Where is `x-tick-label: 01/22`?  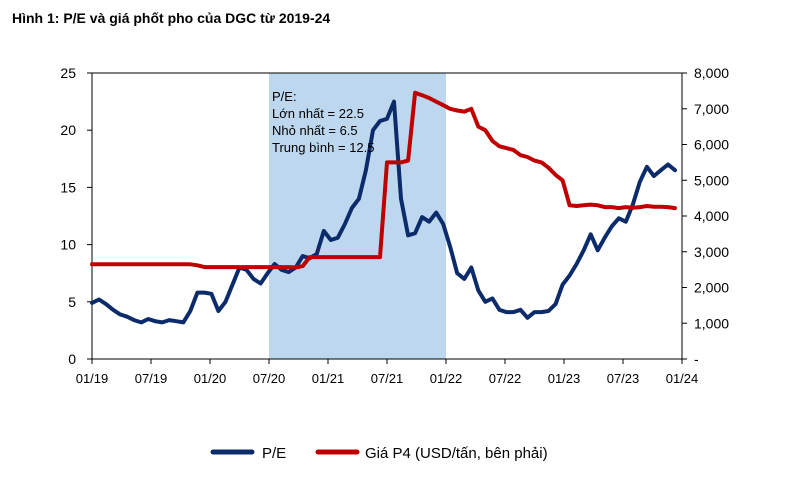 x-tick-label: 01/22 is located at coordinates (446, 378).